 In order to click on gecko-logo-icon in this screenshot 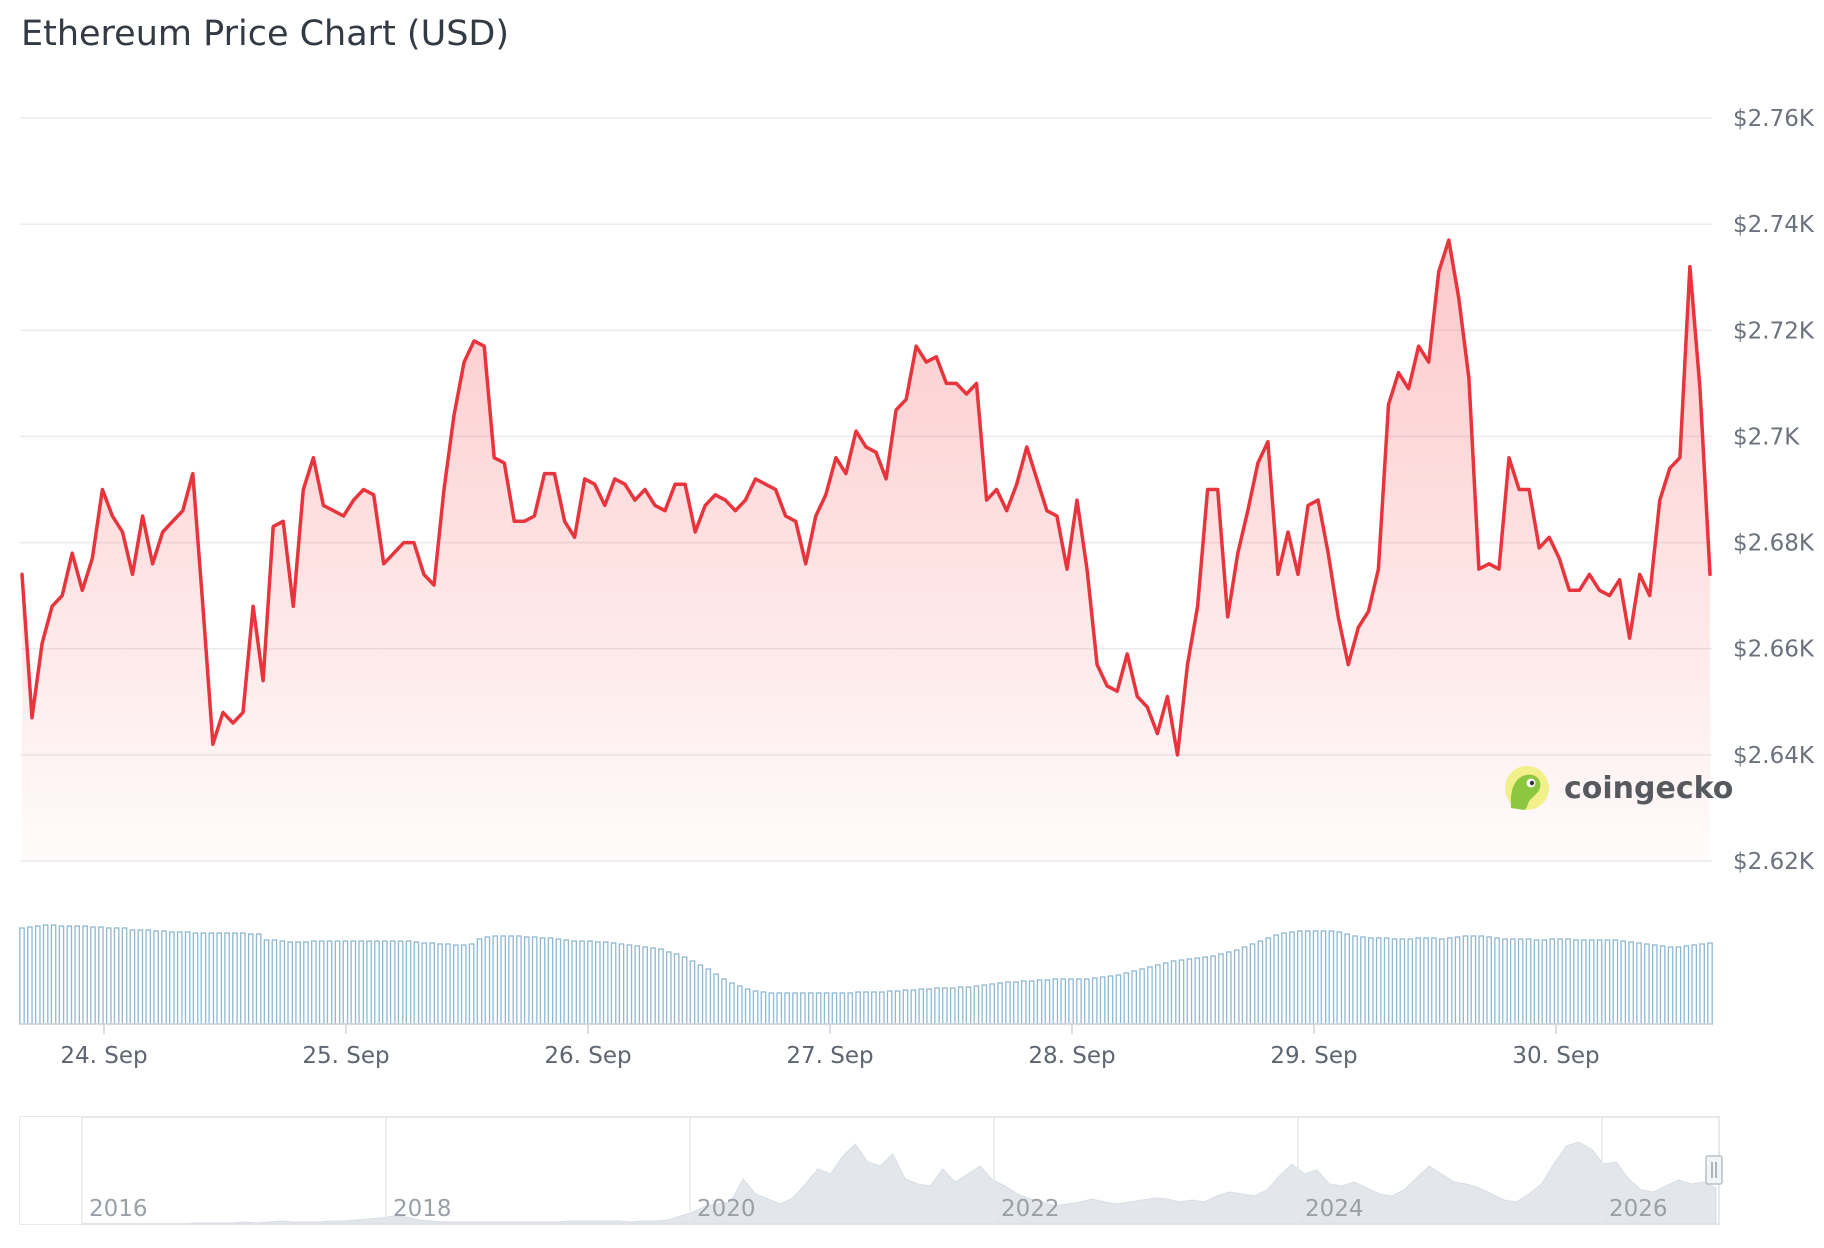, I will do `click(1527, 788)`.